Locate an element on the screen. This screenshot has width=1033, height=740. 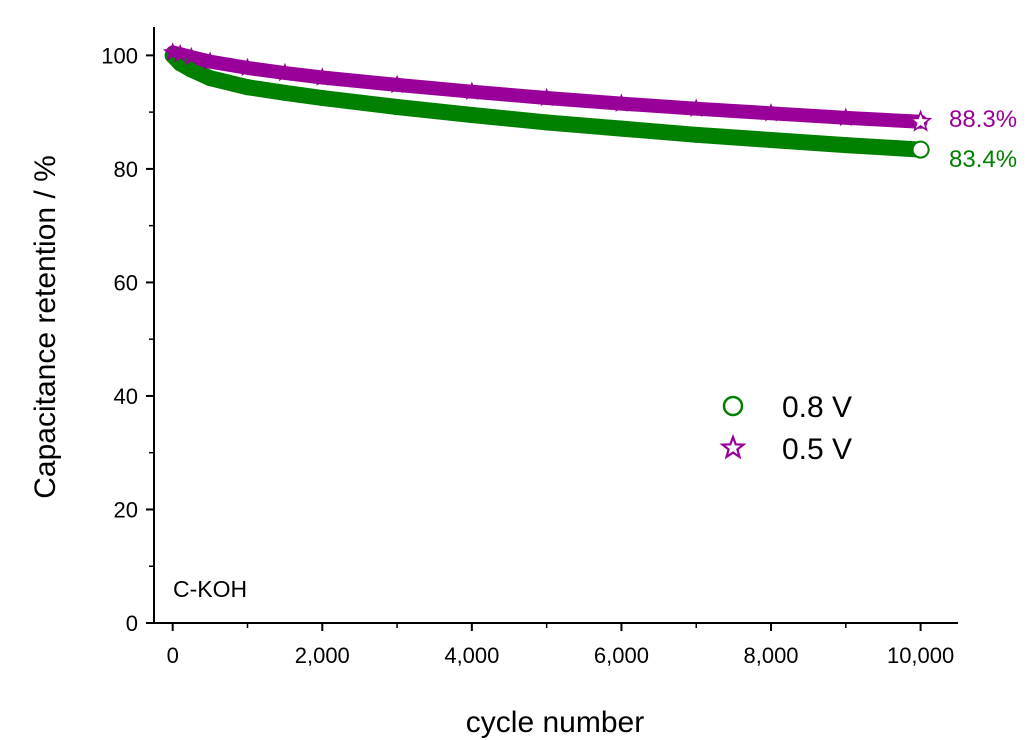
x-tick-label: 4,000 is located at coordinates (471, 655).